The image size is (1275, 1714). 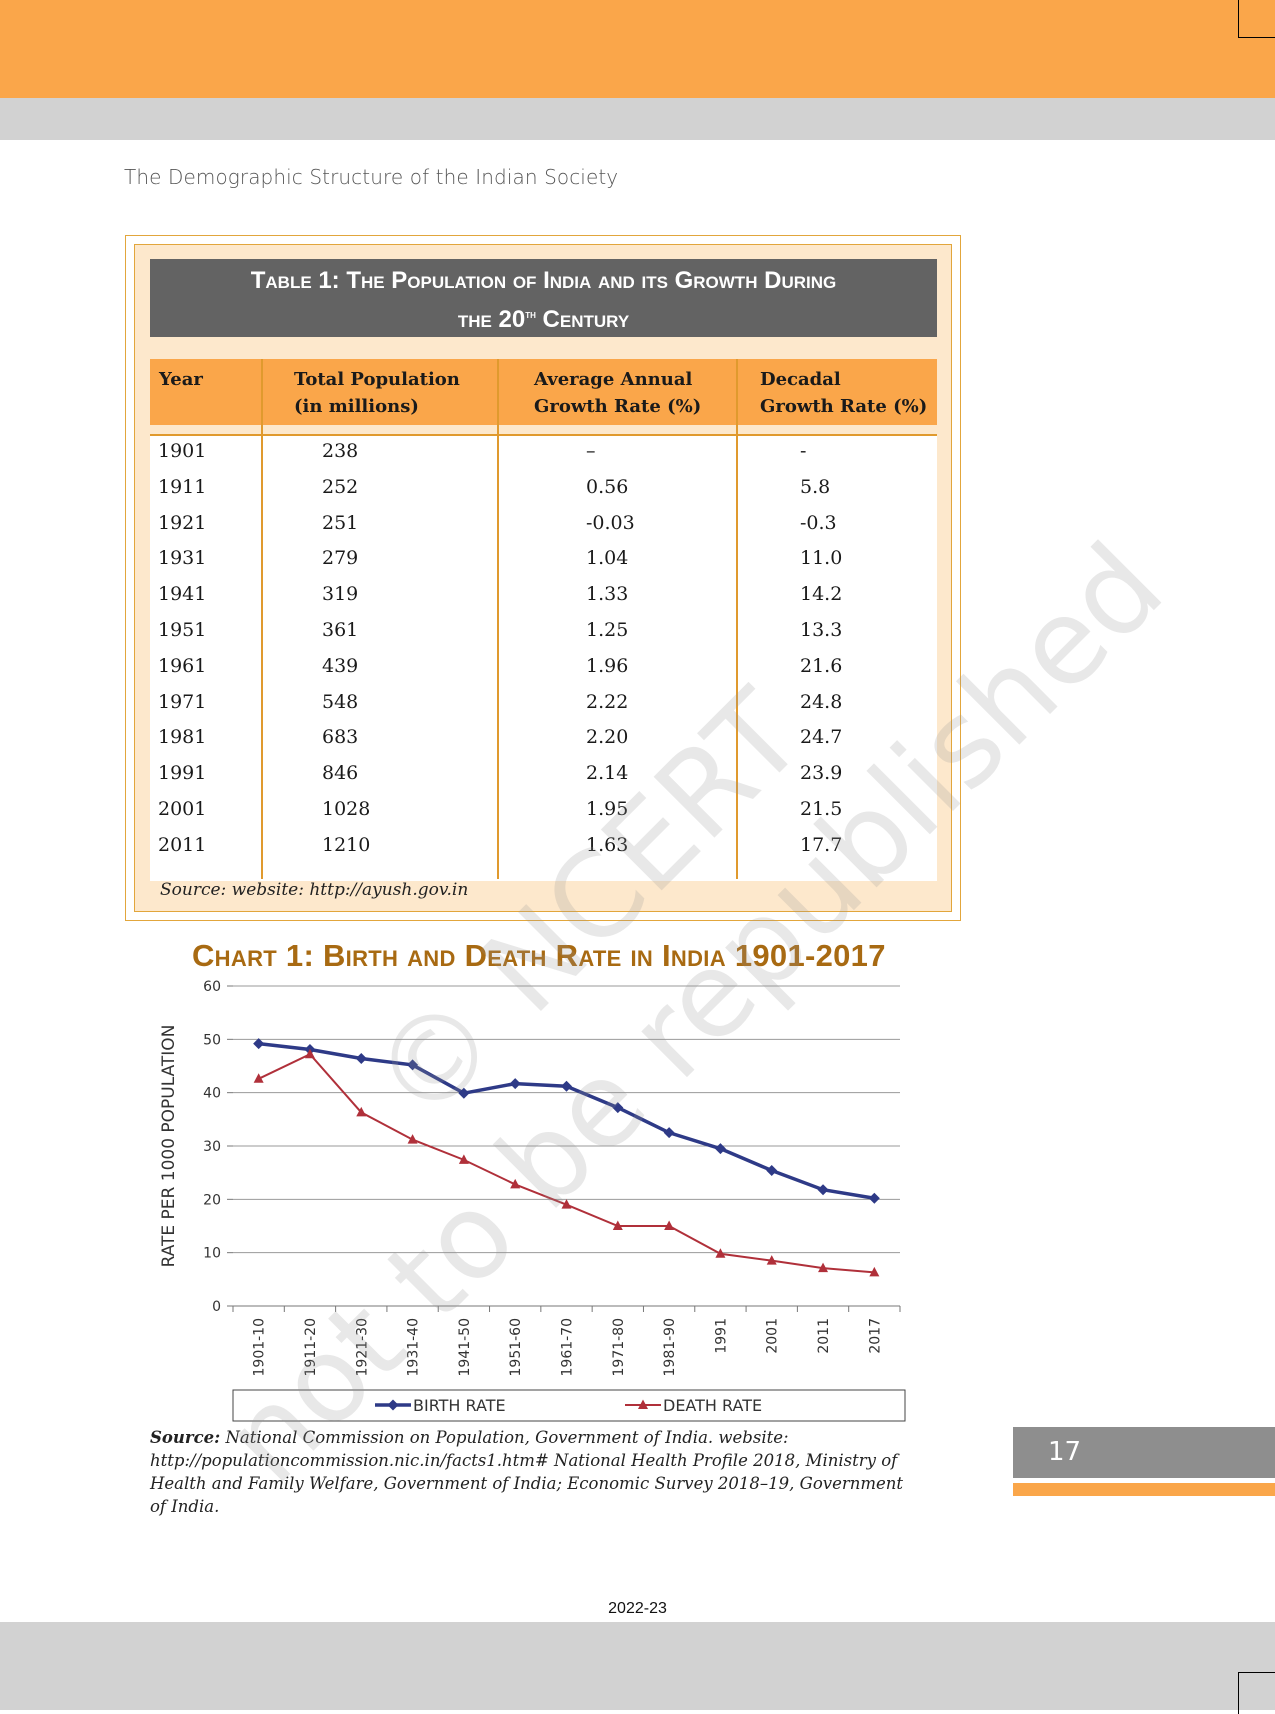 What do you see at coordinates (543, 560) in the screenshot?
I see `table-row: 1931 279 1.04 11.0` at bounding box center [543, 560].